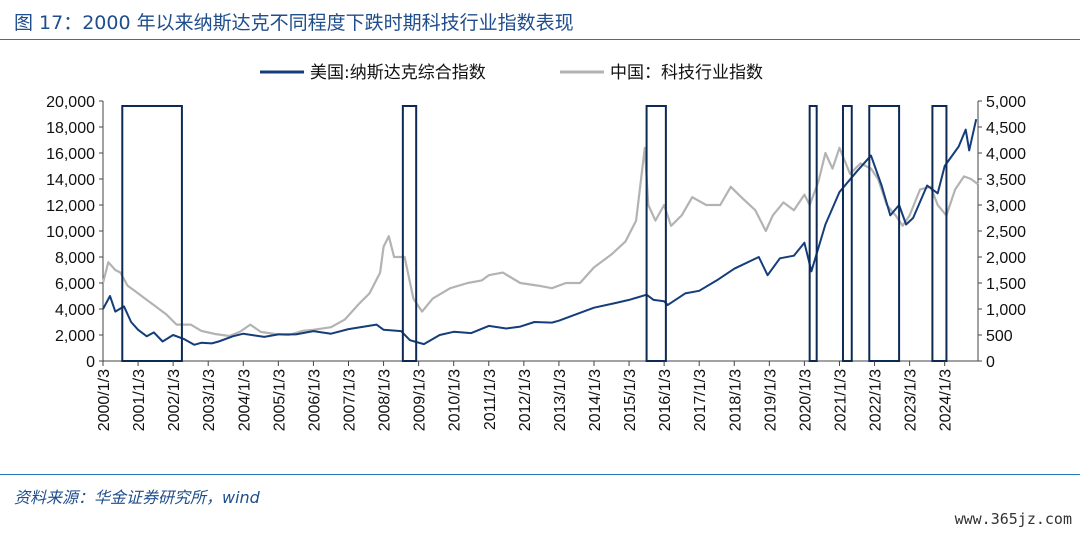 The height and width of the screenshot is (534, 1080). I want to click on y-left-tick-label: 16,000, so click(70, 154).